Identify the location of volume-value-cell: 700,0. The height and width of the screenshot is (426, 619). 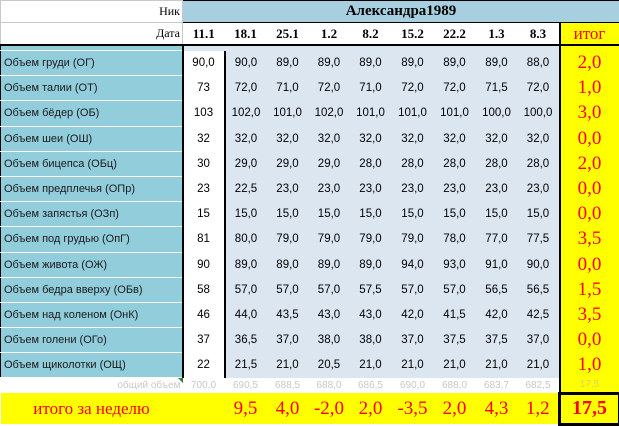
(204, 386).